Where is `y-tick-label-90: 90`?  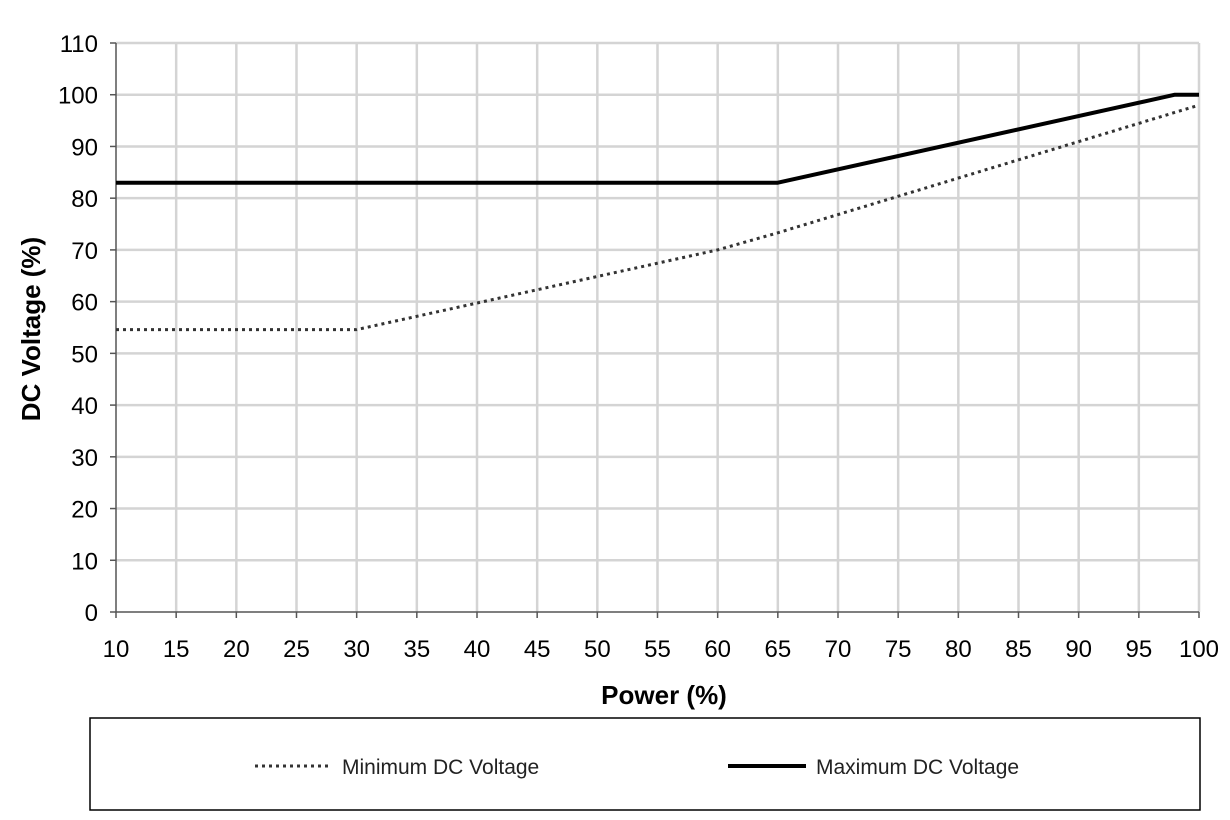
y-tick-label-90: 90 is located at coordinates (84, 147).